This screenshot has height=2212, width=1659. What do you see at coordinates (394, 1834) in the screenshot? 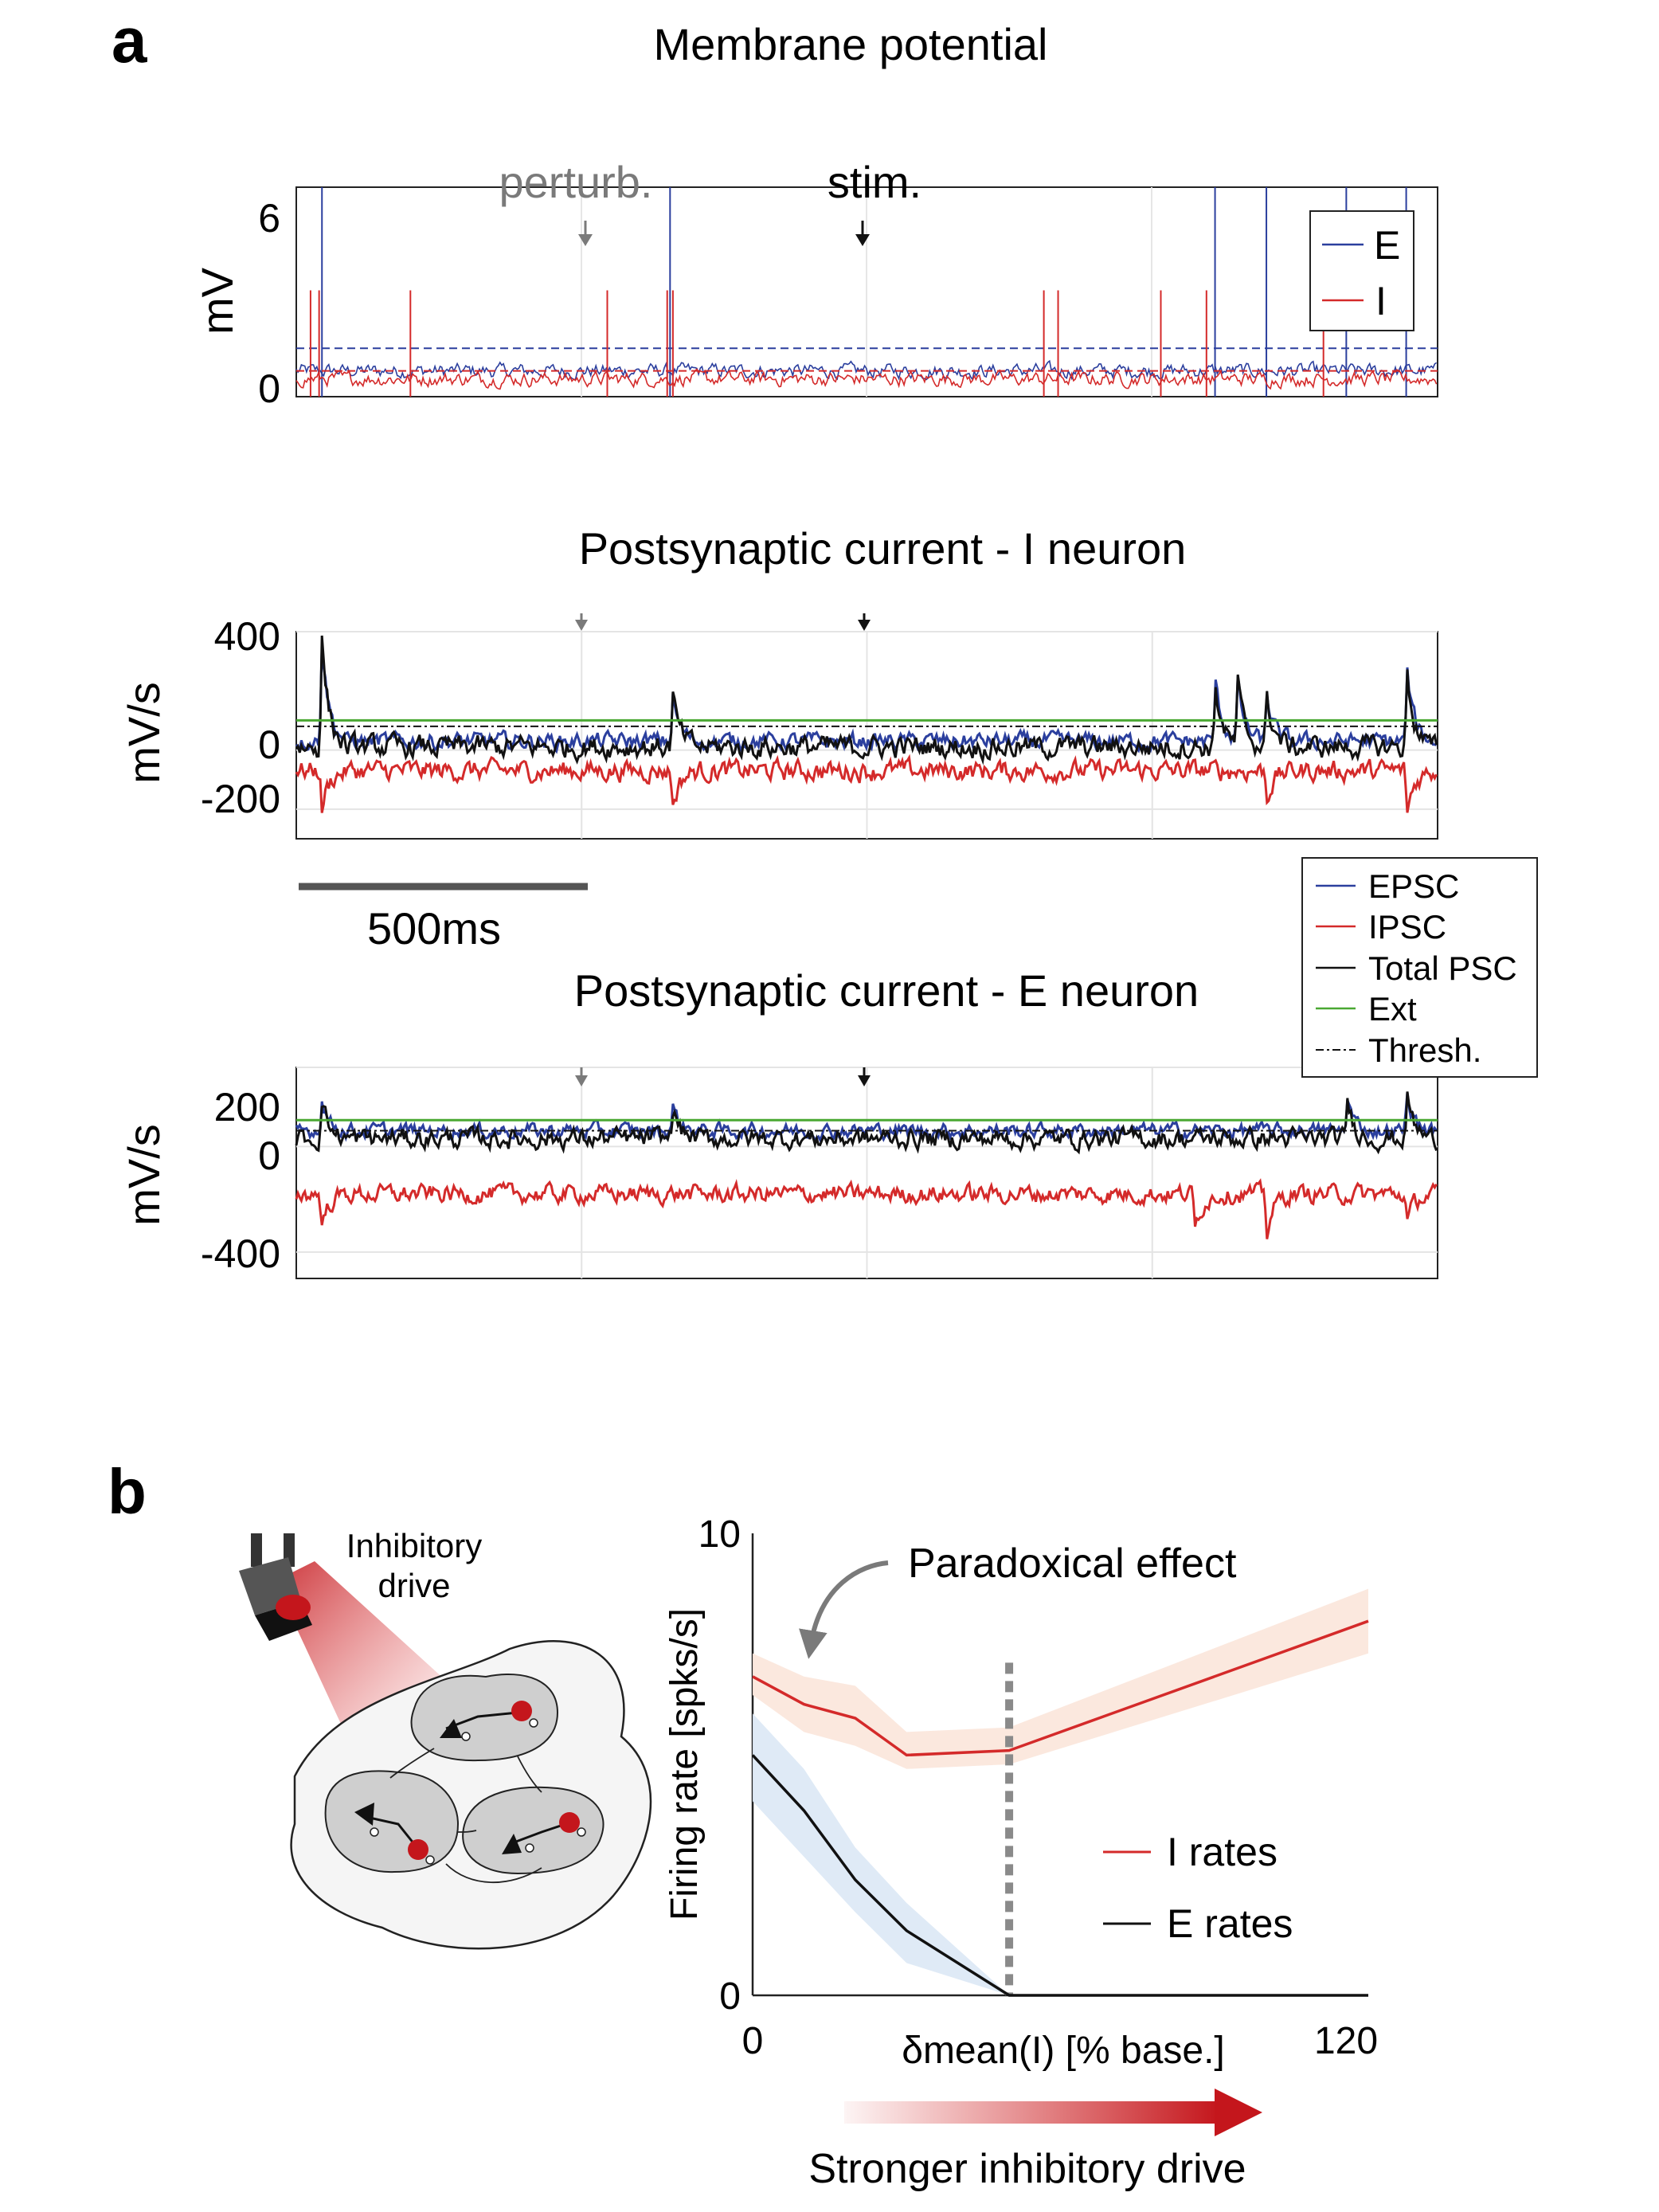
I see `cluster-left-neurons` at bounding box center [394, 1834].